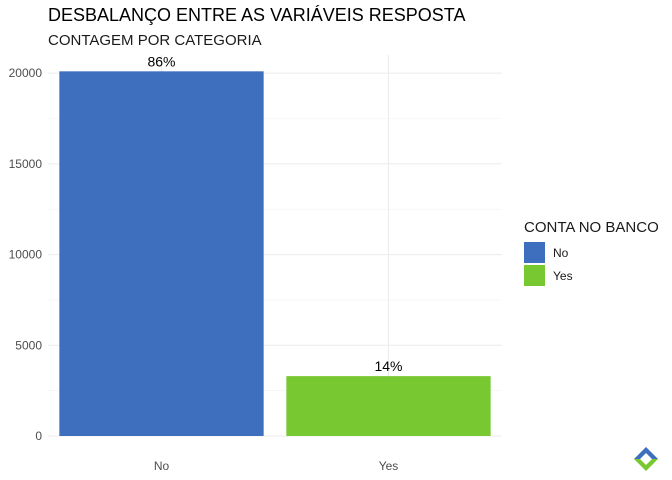 The width and height of the screenshot is (672, 480). I want to click on legend: CONTA NO BANCO No Yes, so click(591, 253).